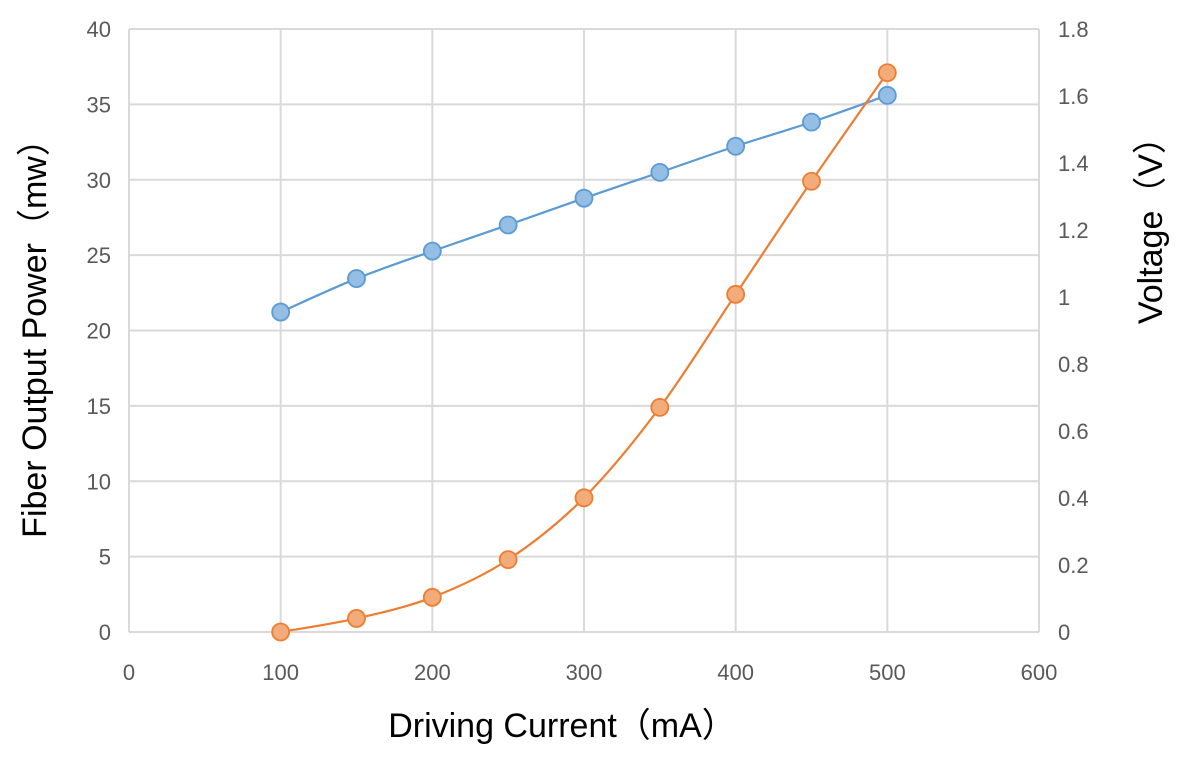 The image size is (1179, 768). Describe the element at coordinates (105, 632) in the screenshot. I see `y-tick-label: 0` at that location.